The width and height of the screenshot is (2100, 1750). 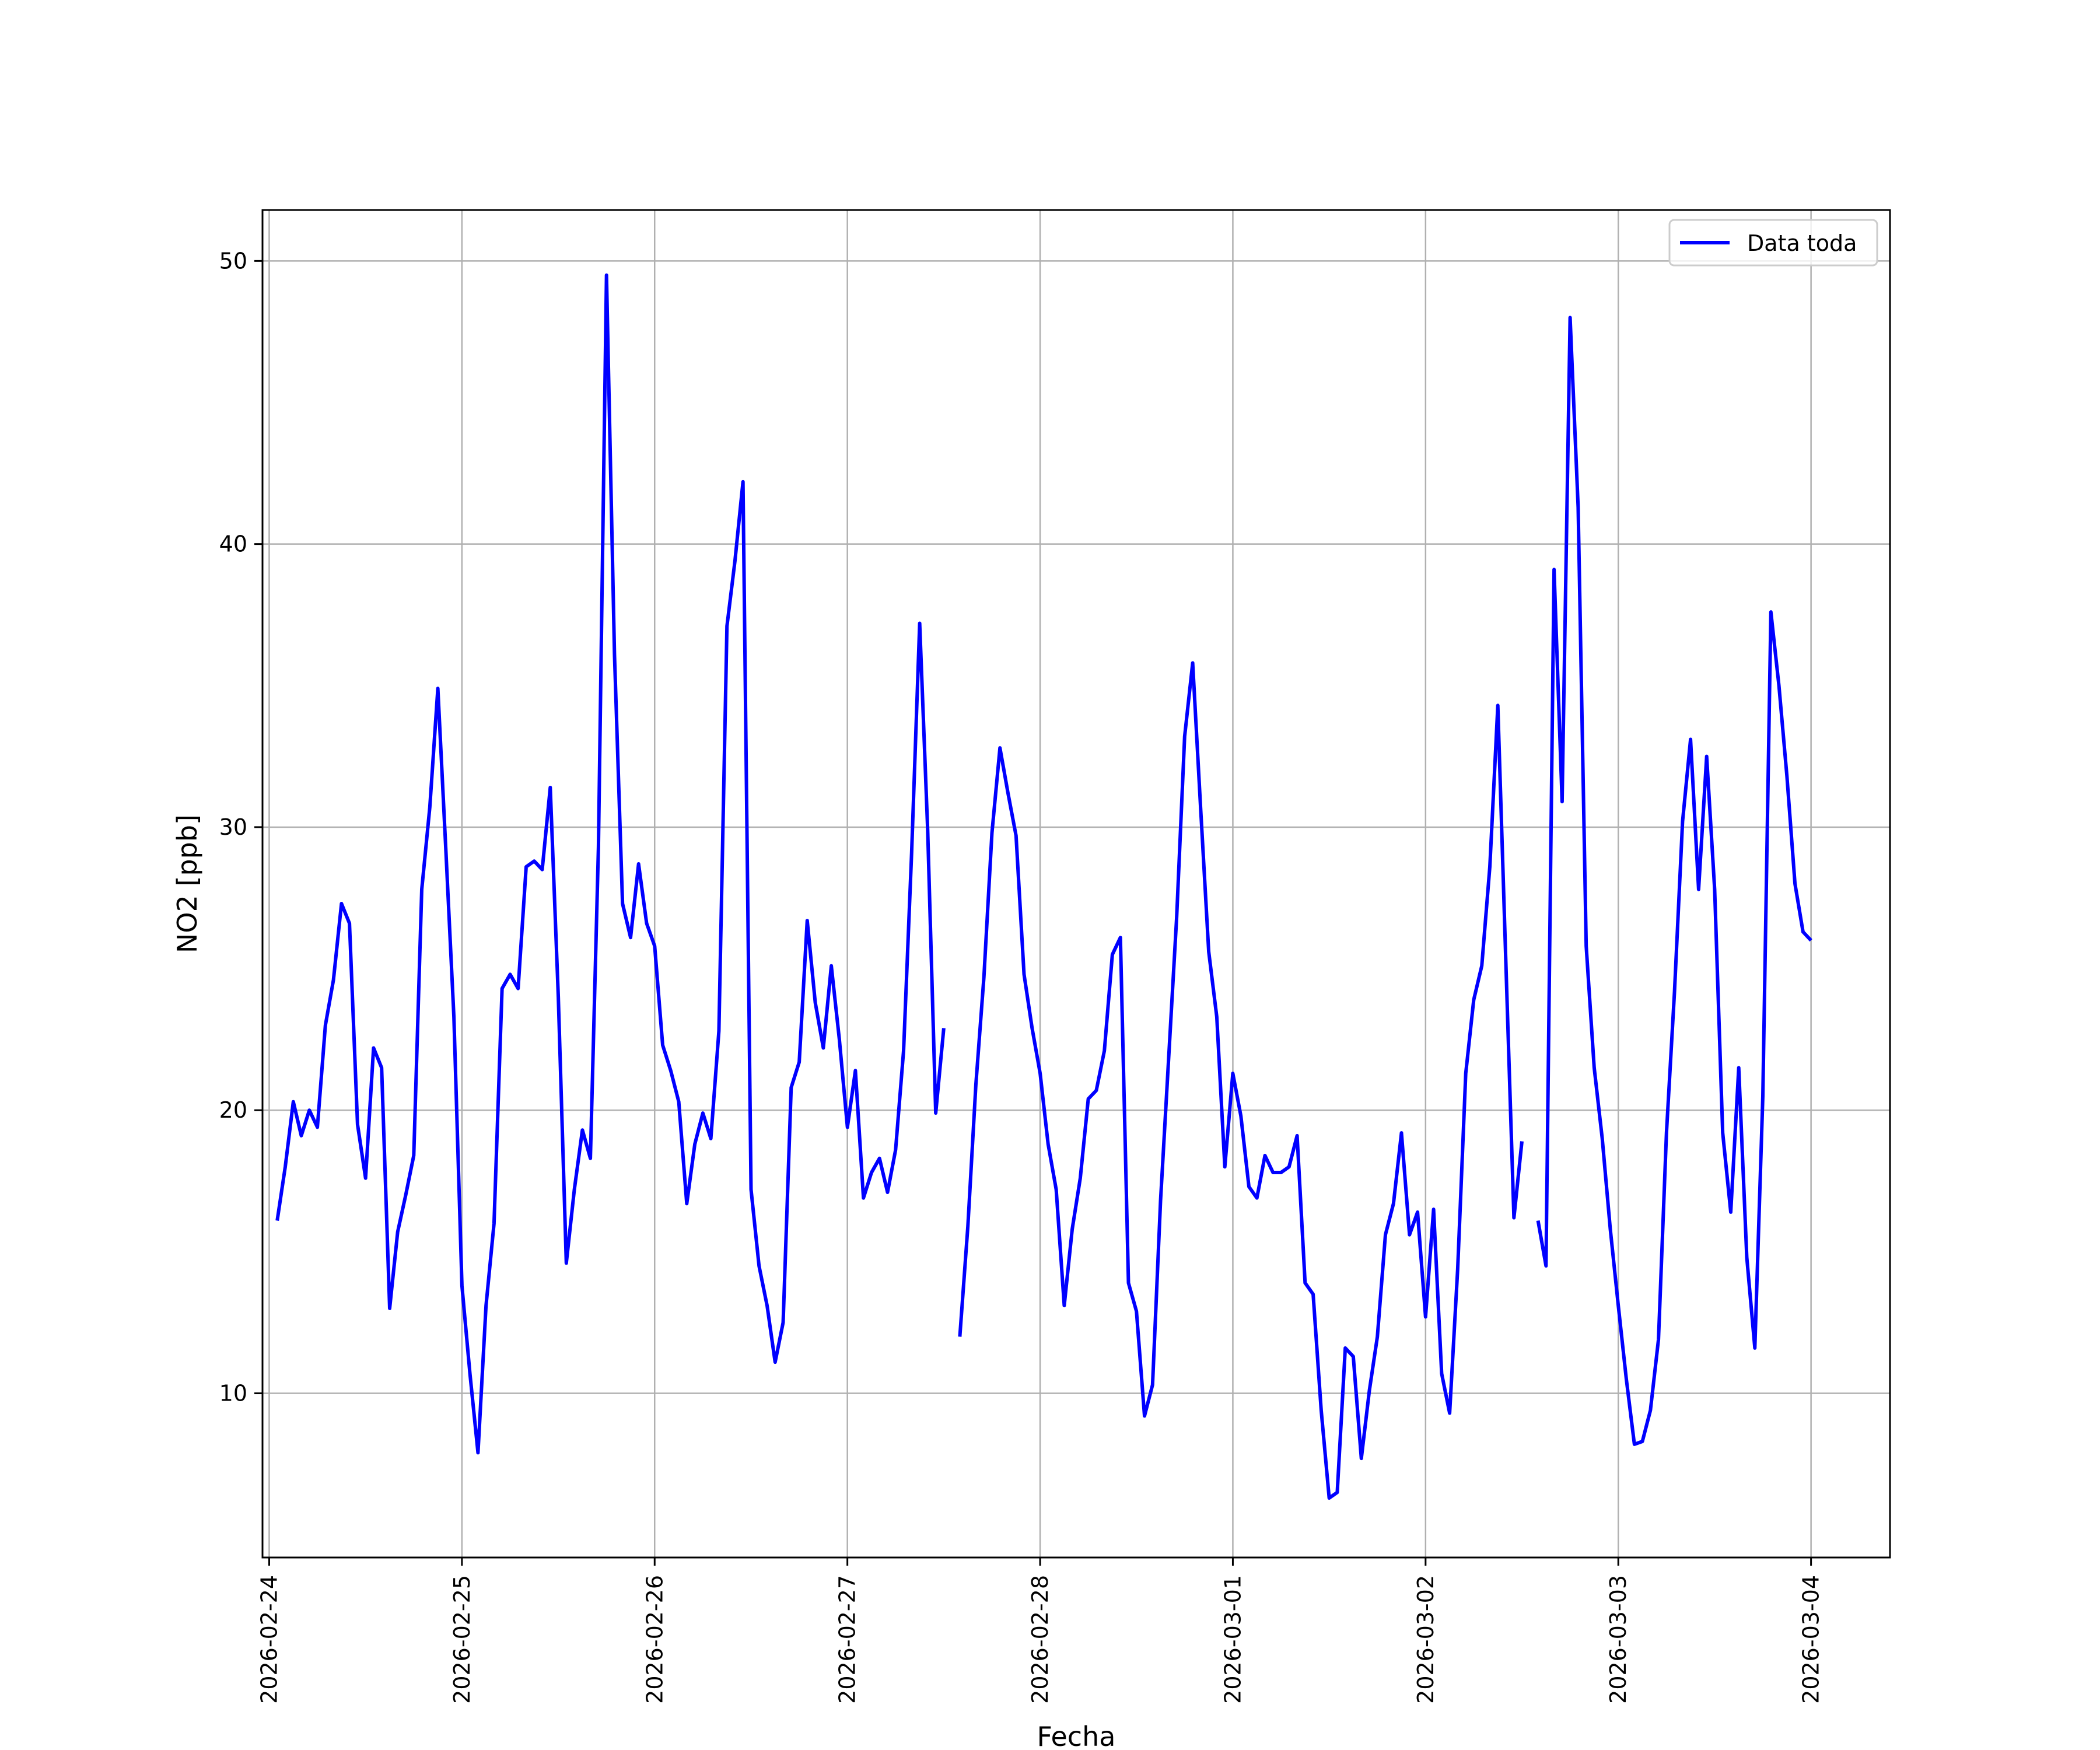 I want to click on x-tick-label: 2026-03-01, so click(x=1232, y=1639).